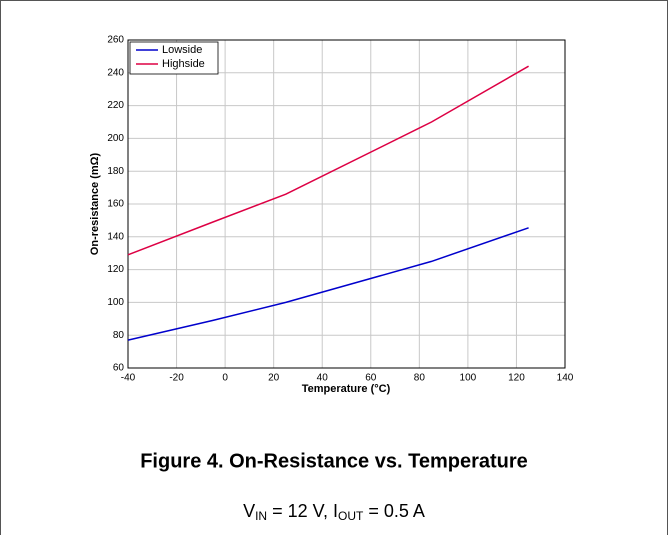 Image resolution: width=668 pixels, height=535 pixels. What do you see at coordinates (565, 378) in the screenshot?
I see `x-tick-label: 140` at bounding box center [565, 378].